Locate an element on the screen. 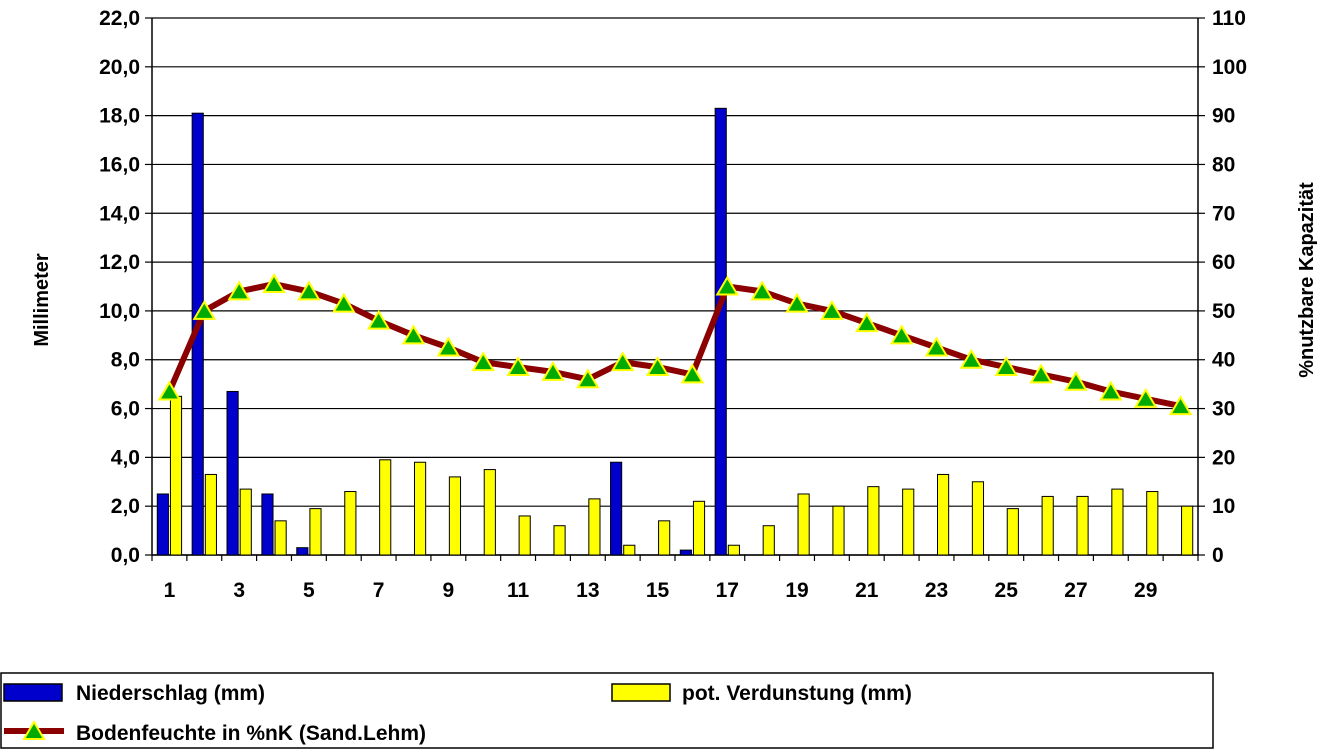 The height and width of the screenshot is (751, 1336). y-tick-label: 18,0 is located at coordinates (119, 116).